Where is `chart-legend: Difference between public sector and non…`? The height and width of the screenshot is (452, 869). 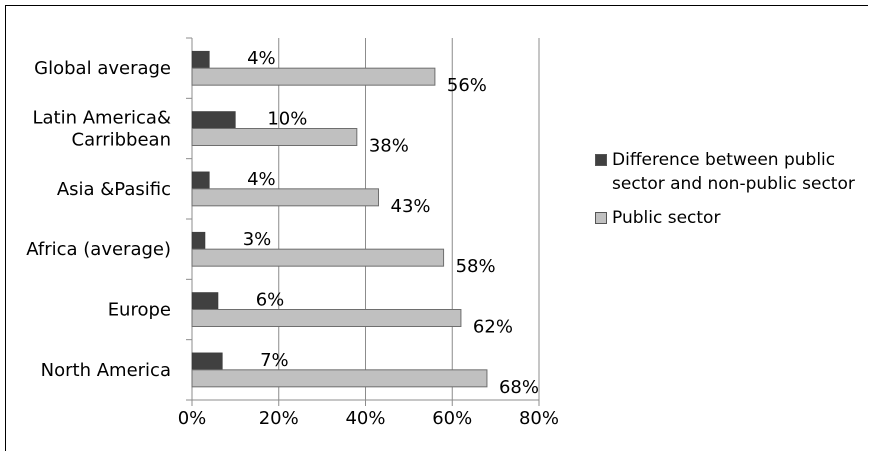
chart-legend: Difference between public sector and non… is located at coordinates (730, 194).